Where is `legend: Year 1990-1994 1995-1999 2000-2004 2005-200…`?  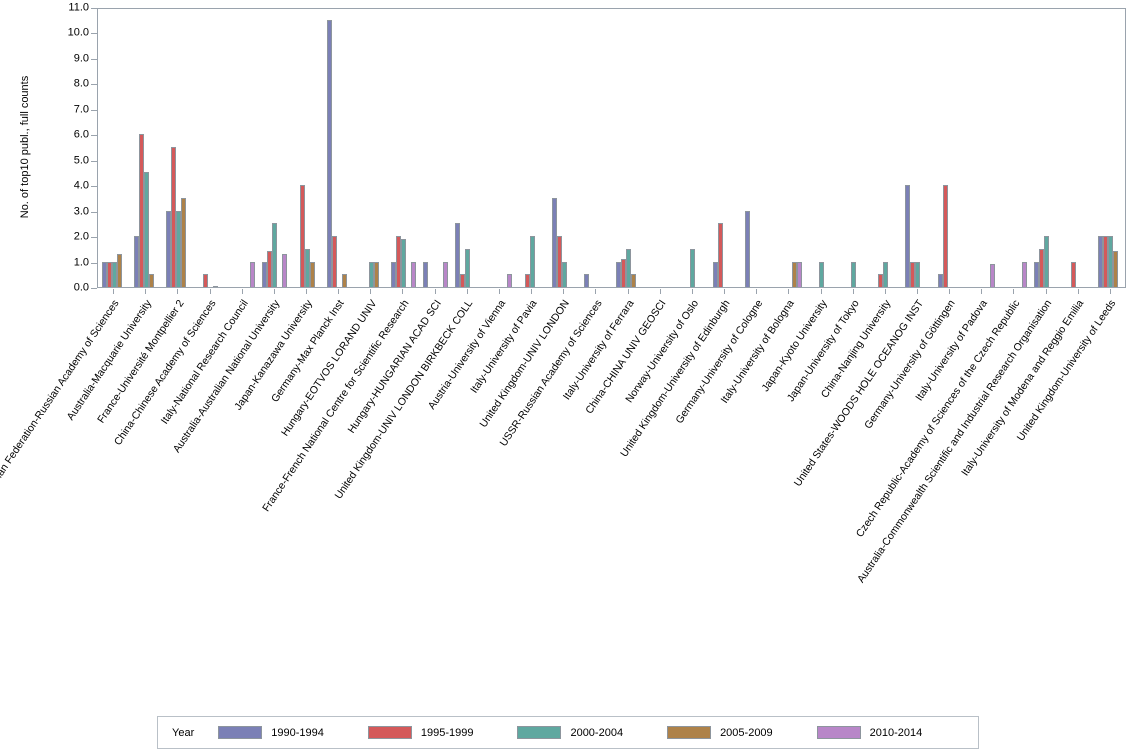
legend: Year 1990-1994 1995-1999 2000-2004 2005-200… is located at coordinates (568, 732).